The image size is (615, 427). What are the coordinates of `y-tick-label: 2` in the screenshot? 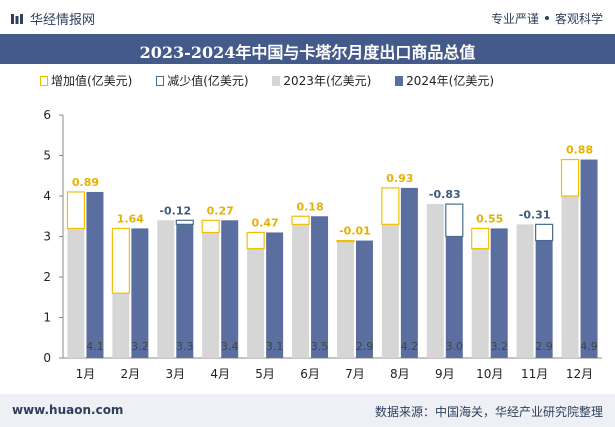 It's located at (47, 277).